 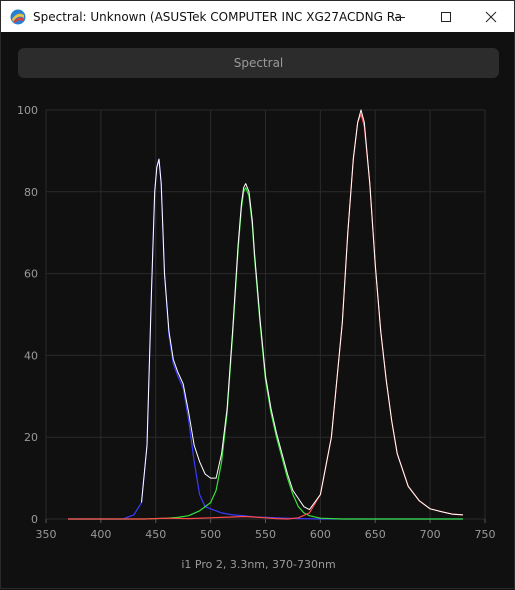 I want to click on tab-spectral: Spectral, so click(x=258, y=63).